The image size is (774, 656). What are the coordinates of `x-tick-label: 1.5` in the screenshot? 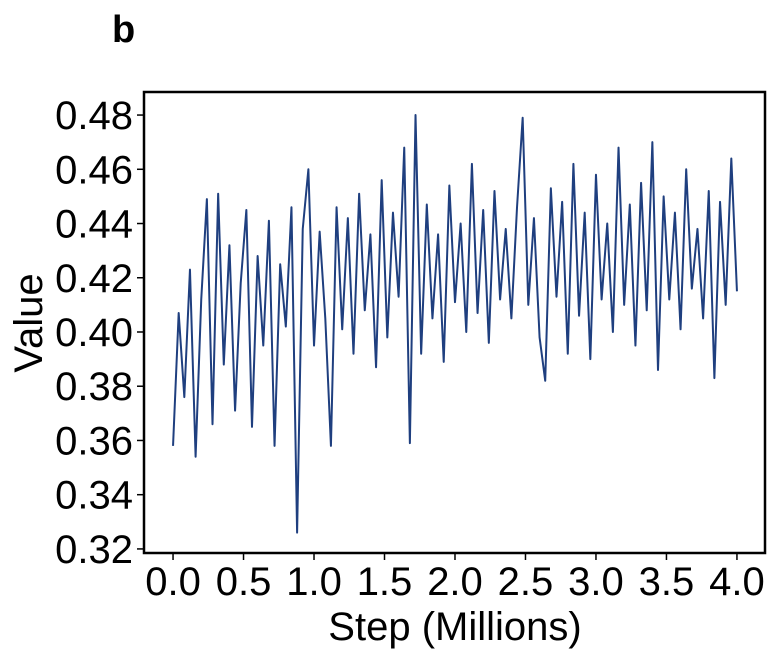 It's located at (385, 582).